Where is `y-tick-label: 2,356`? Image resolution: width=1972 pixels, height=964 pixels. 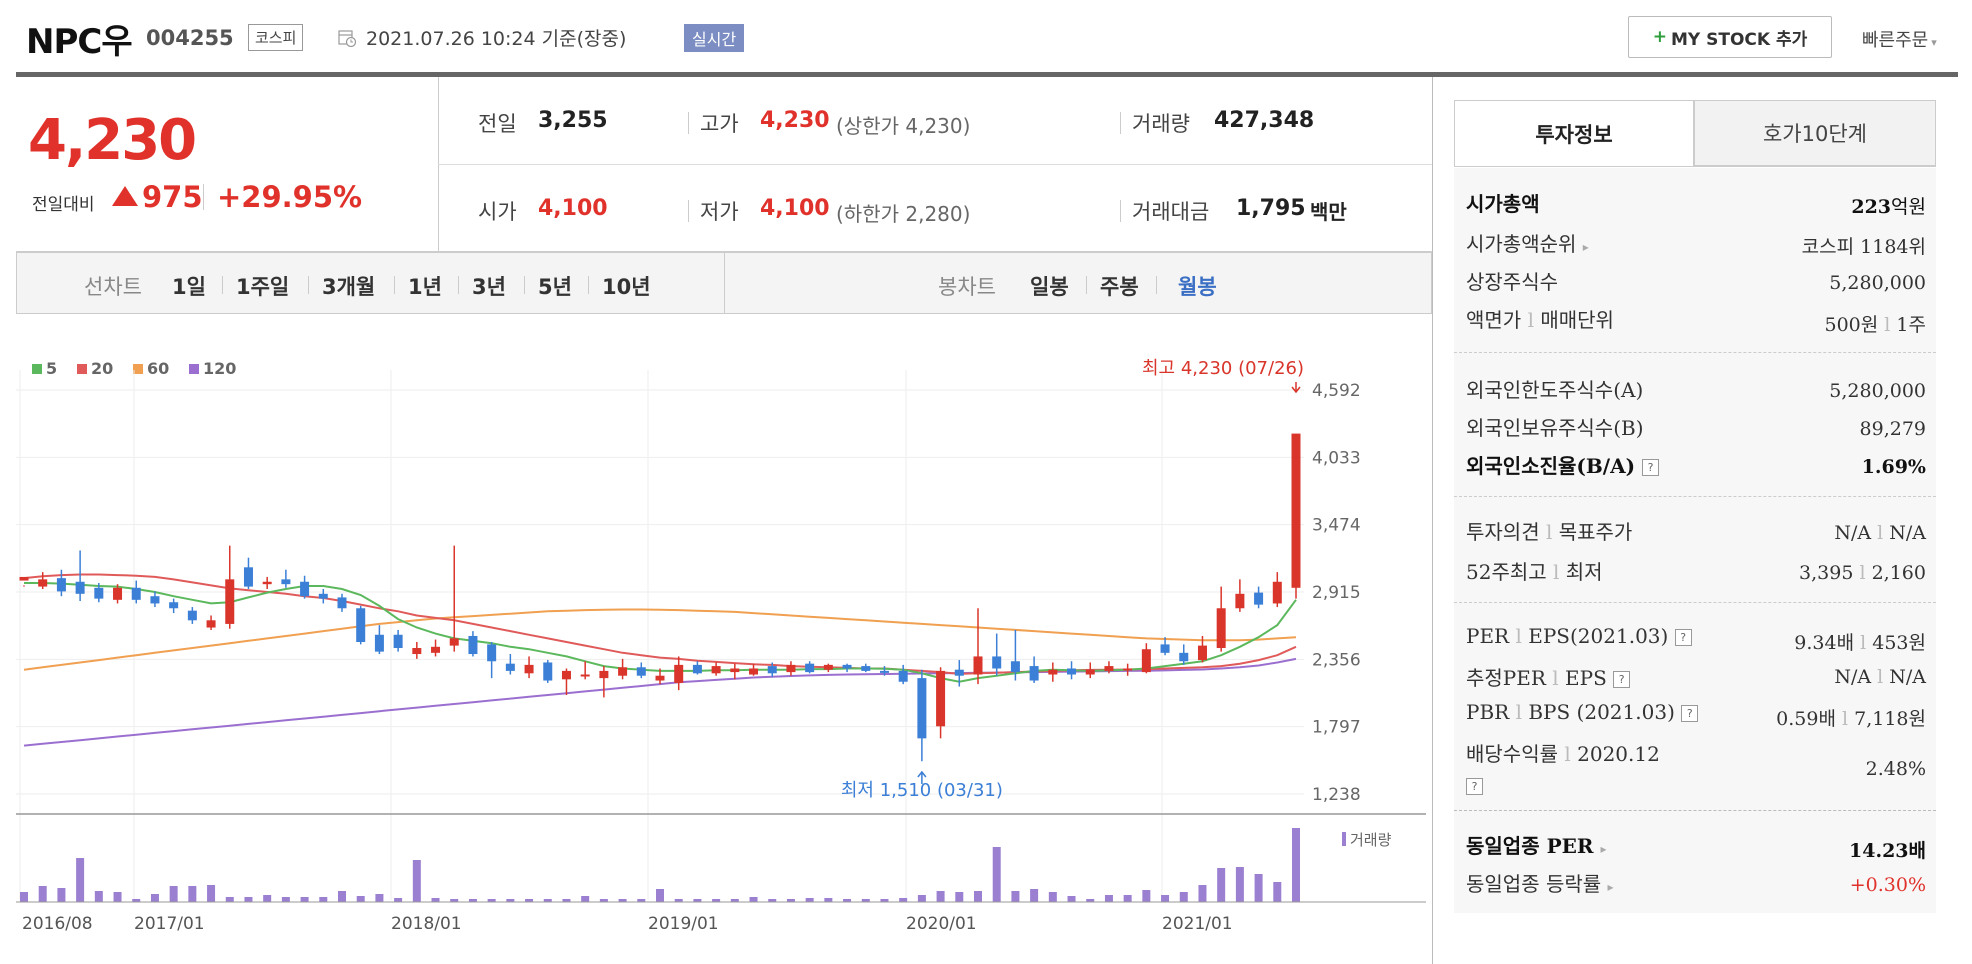
y-tick-label: 2,356 is located at coordinates (1336, 660).